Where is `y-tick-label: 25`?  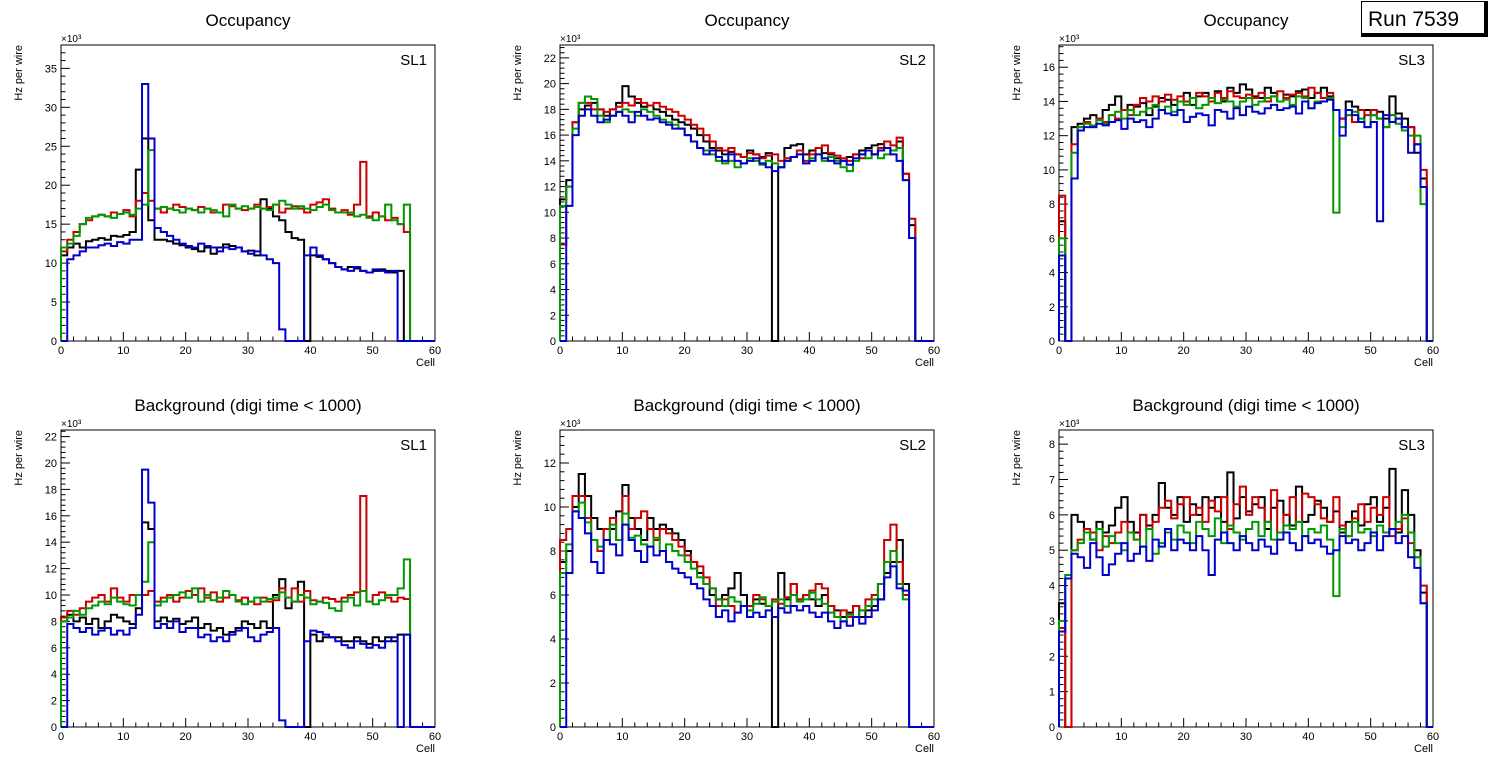
y-tick-label: 25 is located at coordinates (51, 147).